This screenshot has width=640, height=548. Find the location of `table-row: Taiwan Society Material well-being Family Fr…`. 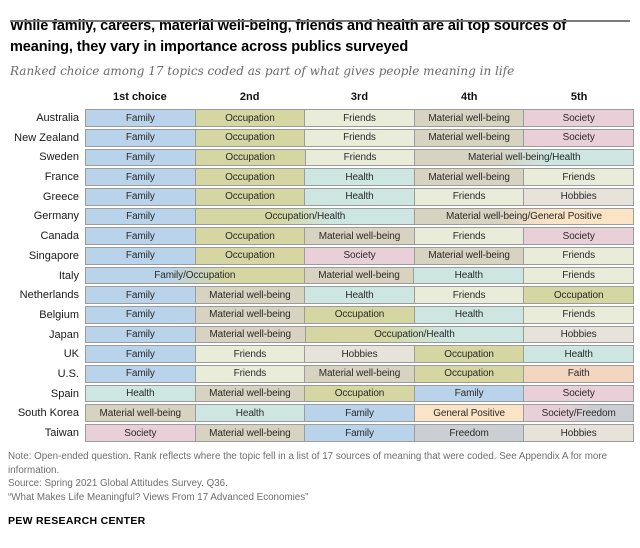

table-row: Taiwan Society Material well-being Family Fr… is located at coordinates (317, 433).